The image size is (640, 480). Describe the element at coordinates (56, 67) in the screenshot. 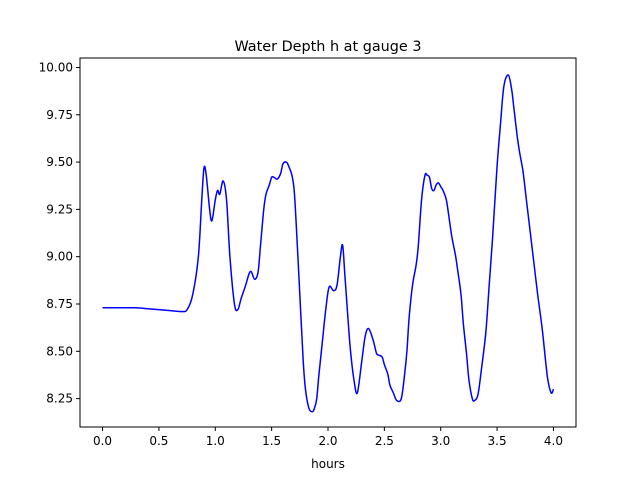

I see `y-tick-label: 10.00` at that location.